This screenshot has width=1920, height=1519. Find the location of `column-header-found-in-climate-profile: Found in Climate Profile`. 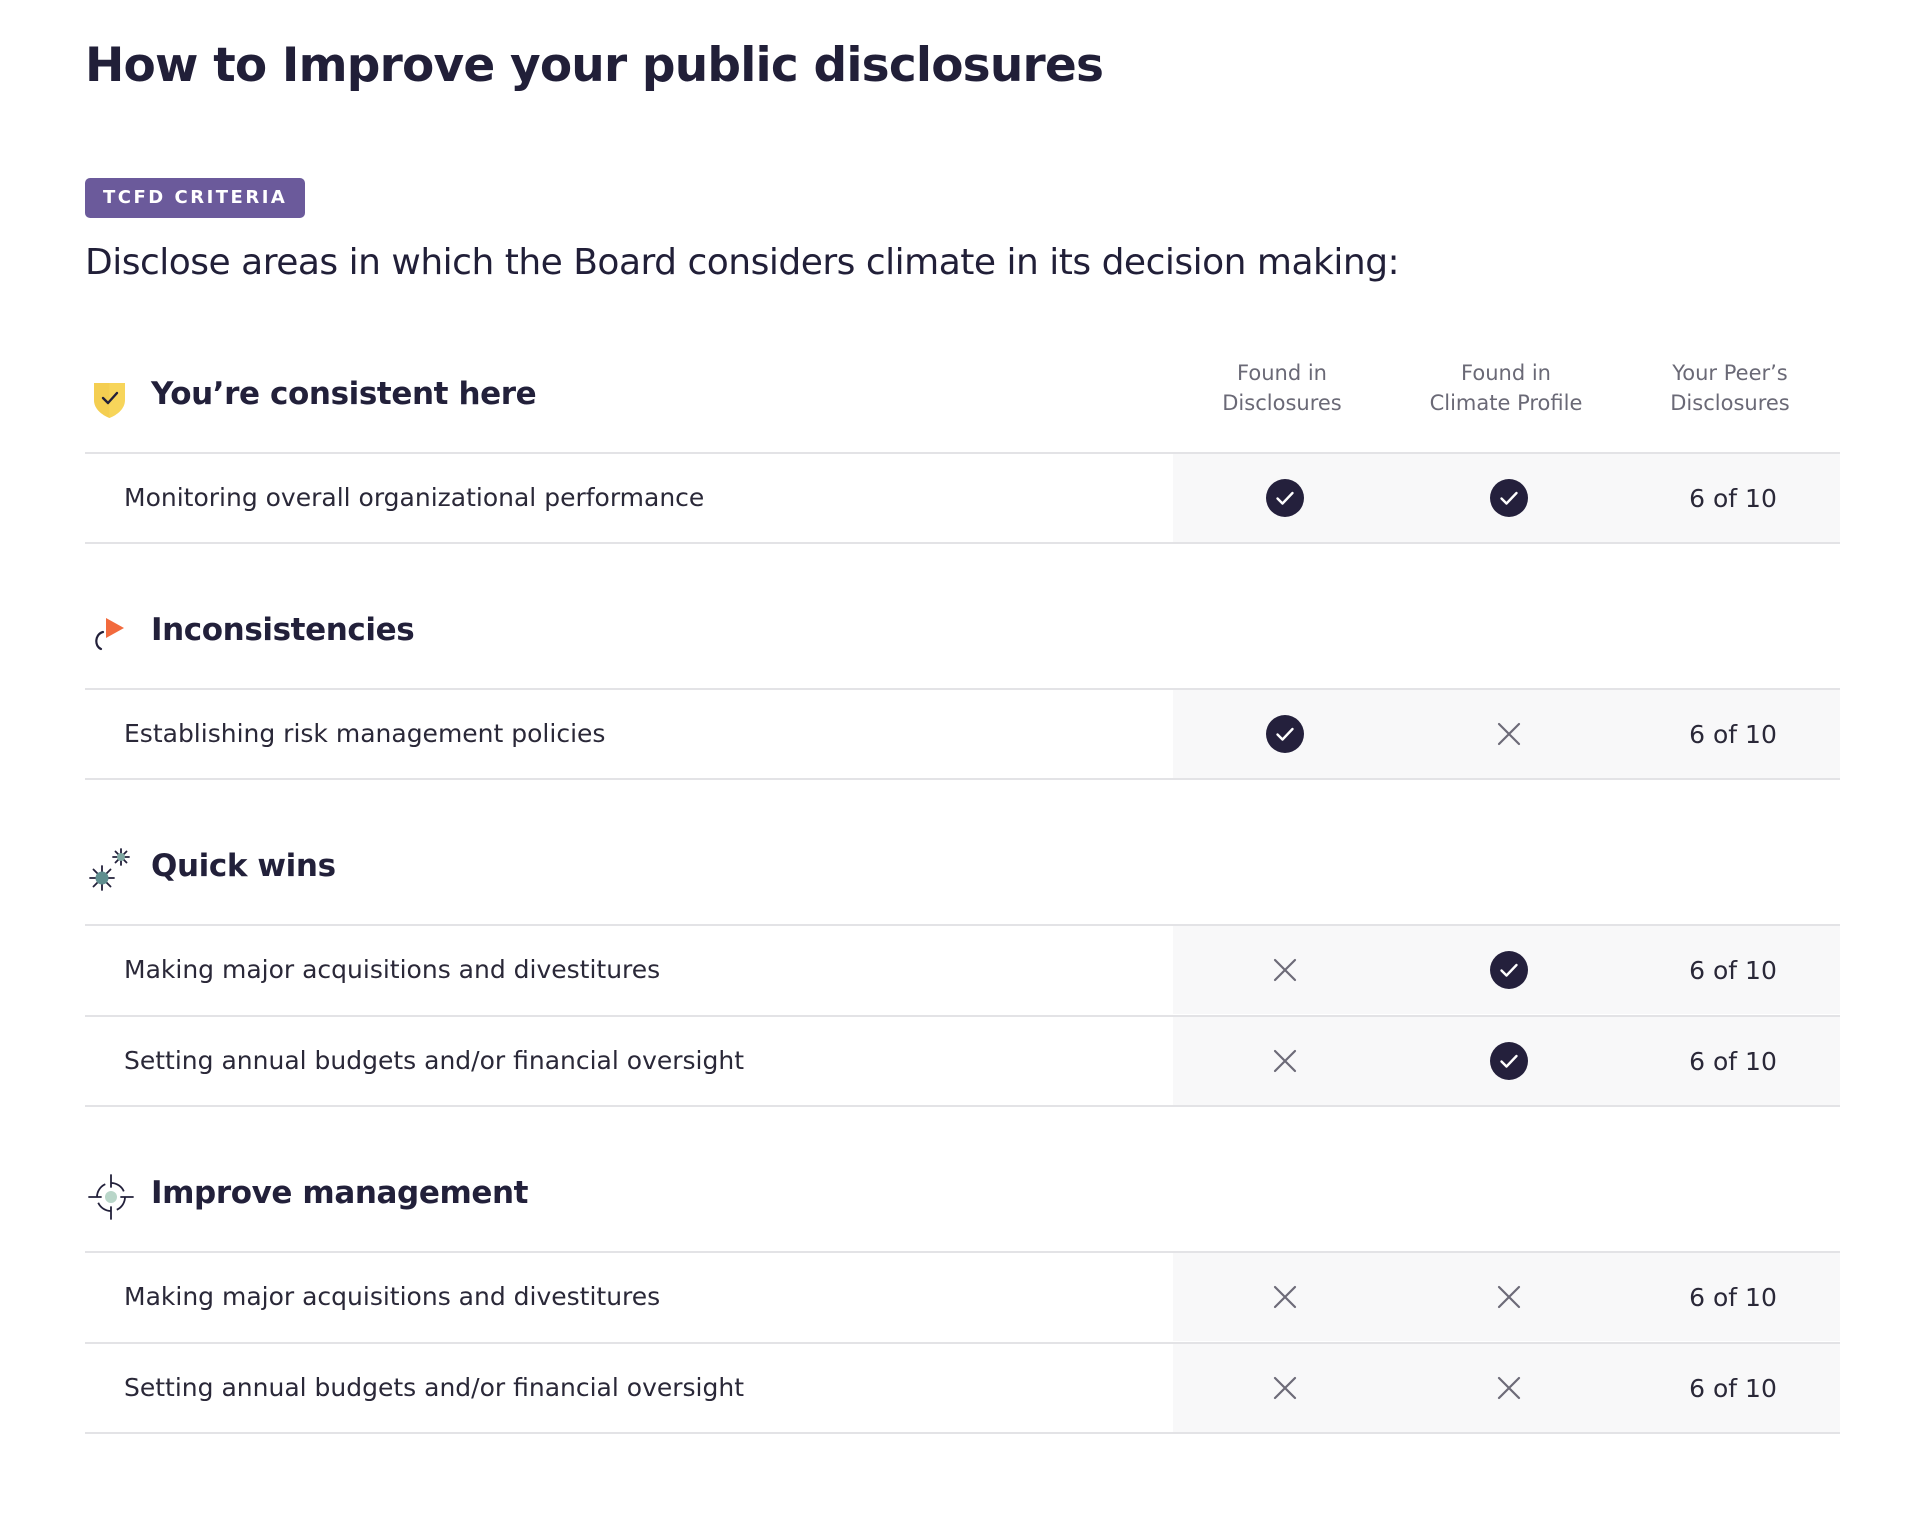

column-header-found-in-climate-profile: Found in Climate Profile is located at coordinates (1506, 388).